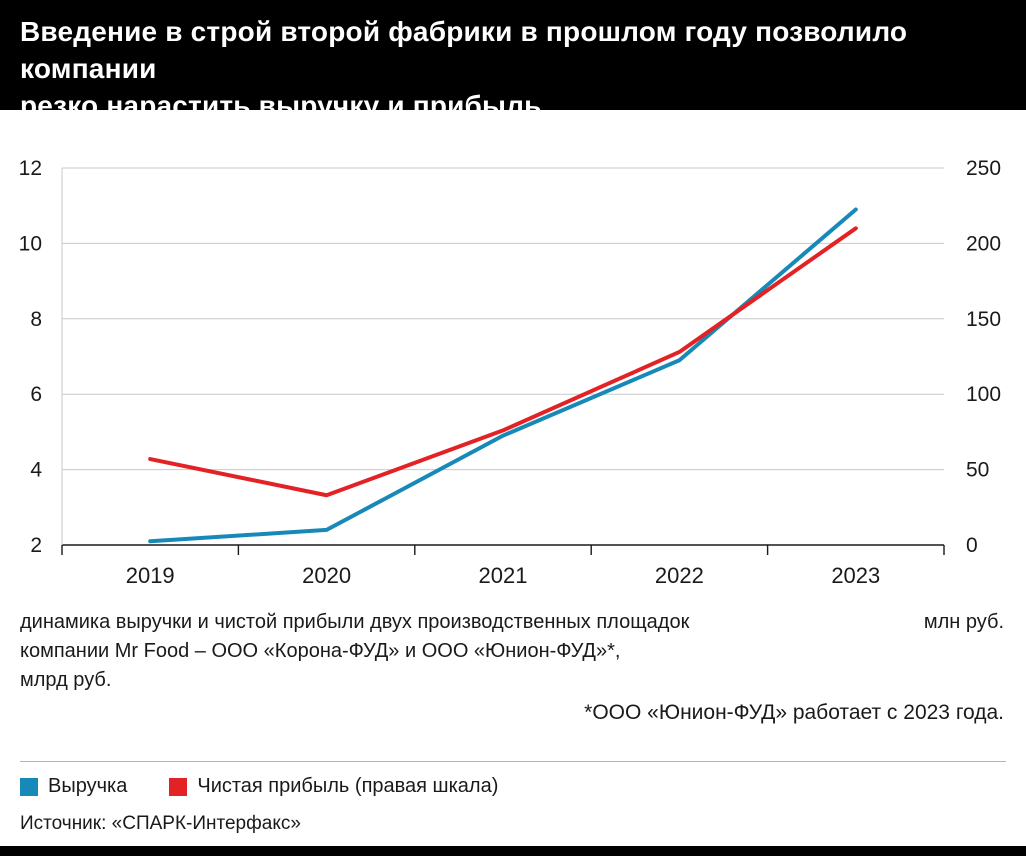  Describe the element at coordinates (855, 575) in the screenshot. I see `x-axis-label: 2023` at that location.